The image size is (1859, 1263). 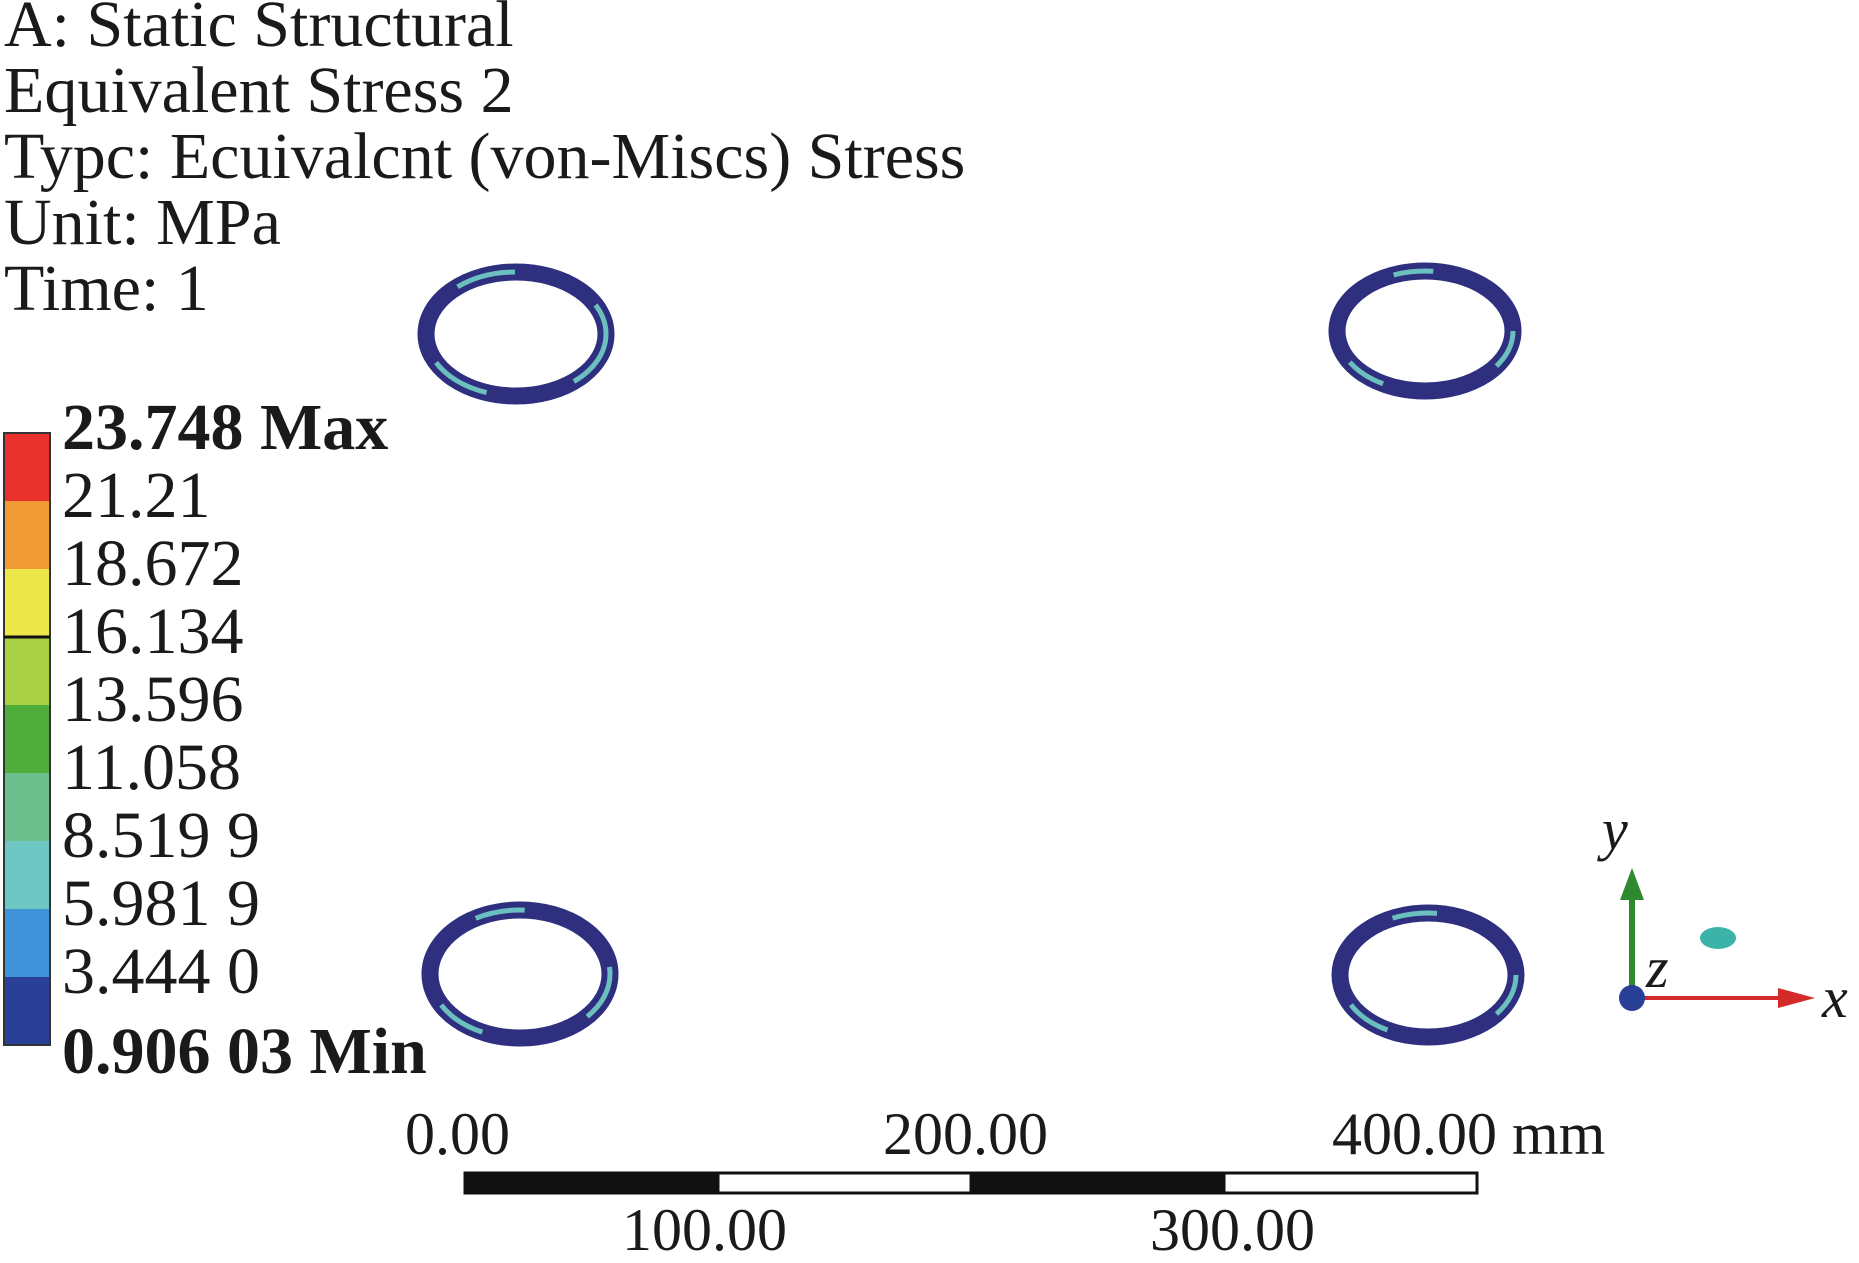 What do you see at coordinates (965, 1134) in the screenshot?
I see `scale-label-200: 200.00` at bounding box center [965, 1134].